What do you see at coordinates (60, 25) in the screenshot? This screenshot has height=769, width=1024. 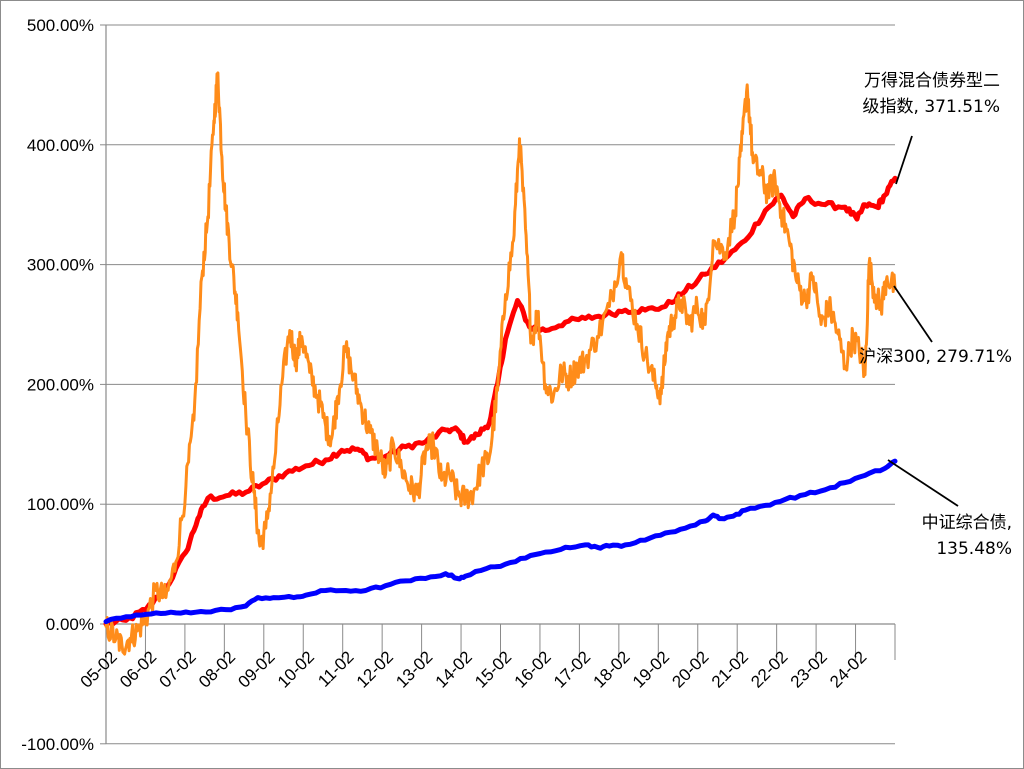 I see `y-tick-label: 500.00%` at bounding box center [60, 25].